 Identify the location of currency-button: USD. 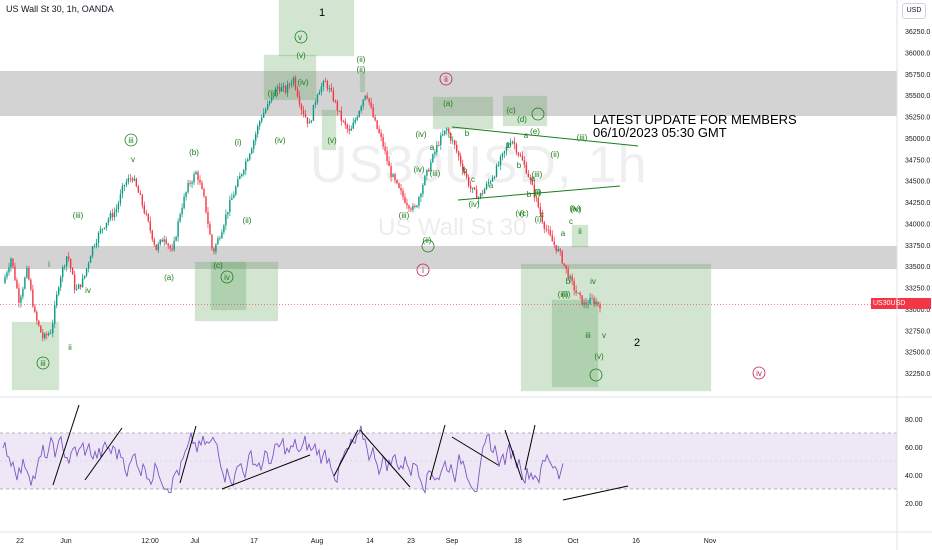
(914, 11).